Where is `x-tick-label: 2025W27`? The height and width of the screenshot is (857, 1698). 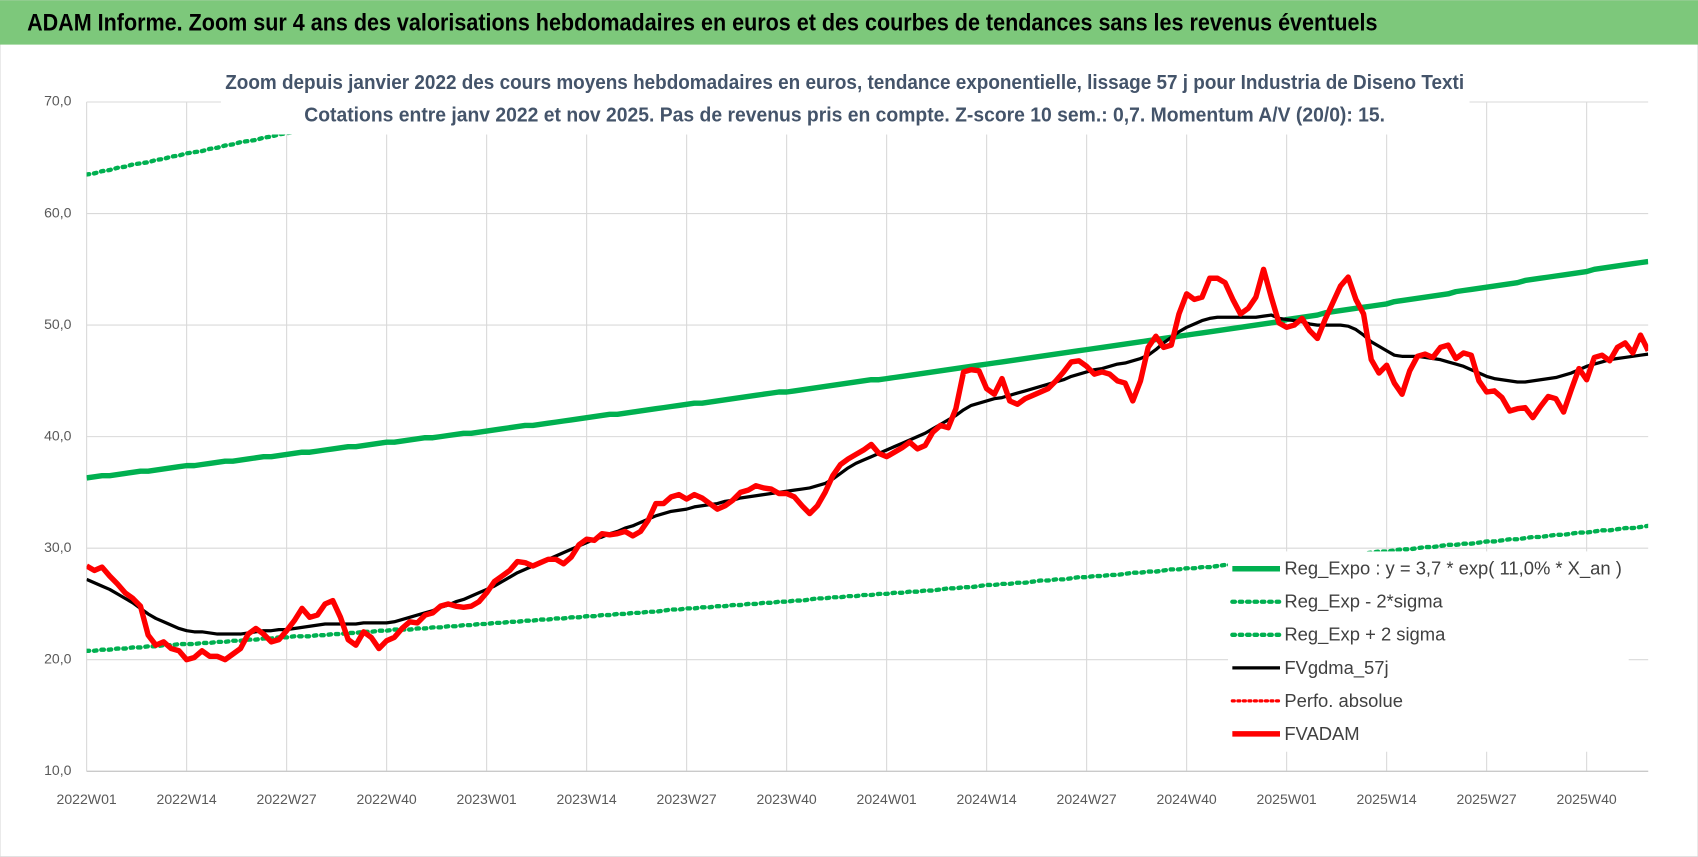
x-tick-label: 2025W27 is located at coordinates (1487, 799).